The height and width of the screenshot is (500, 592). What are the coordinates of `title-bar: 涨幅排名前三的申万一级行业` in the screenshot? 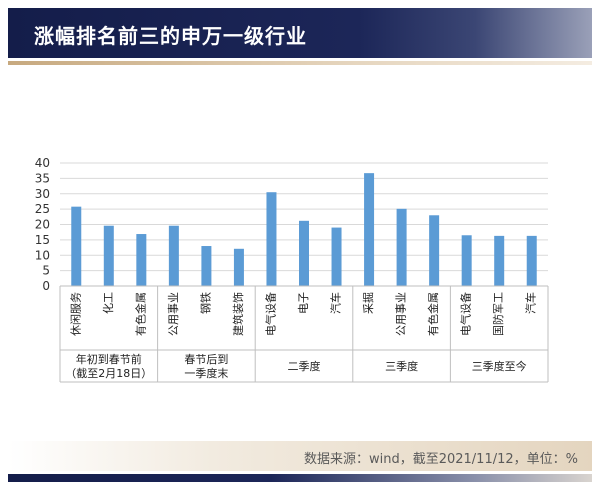 It's located at (300, 33).